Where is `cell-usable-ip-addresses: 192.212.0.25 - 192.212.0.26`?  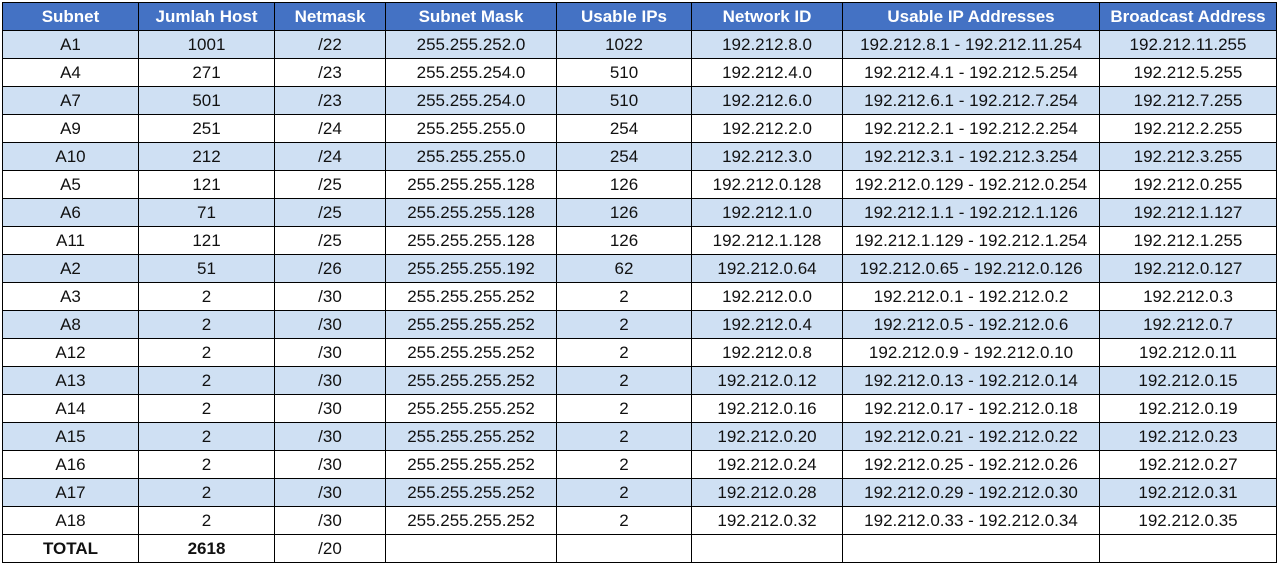
cell-usable-ip-addresses: 192.212.0.25 - 192.212.0.26 is located at coordinates (971, 464).